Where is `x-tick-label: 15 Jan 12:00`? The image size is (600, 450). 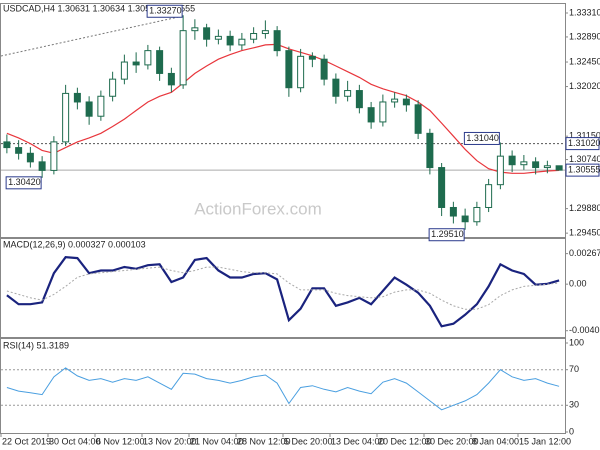 x-tick-label: 15 Jan 12:00 is located at coordinates (545, 441).